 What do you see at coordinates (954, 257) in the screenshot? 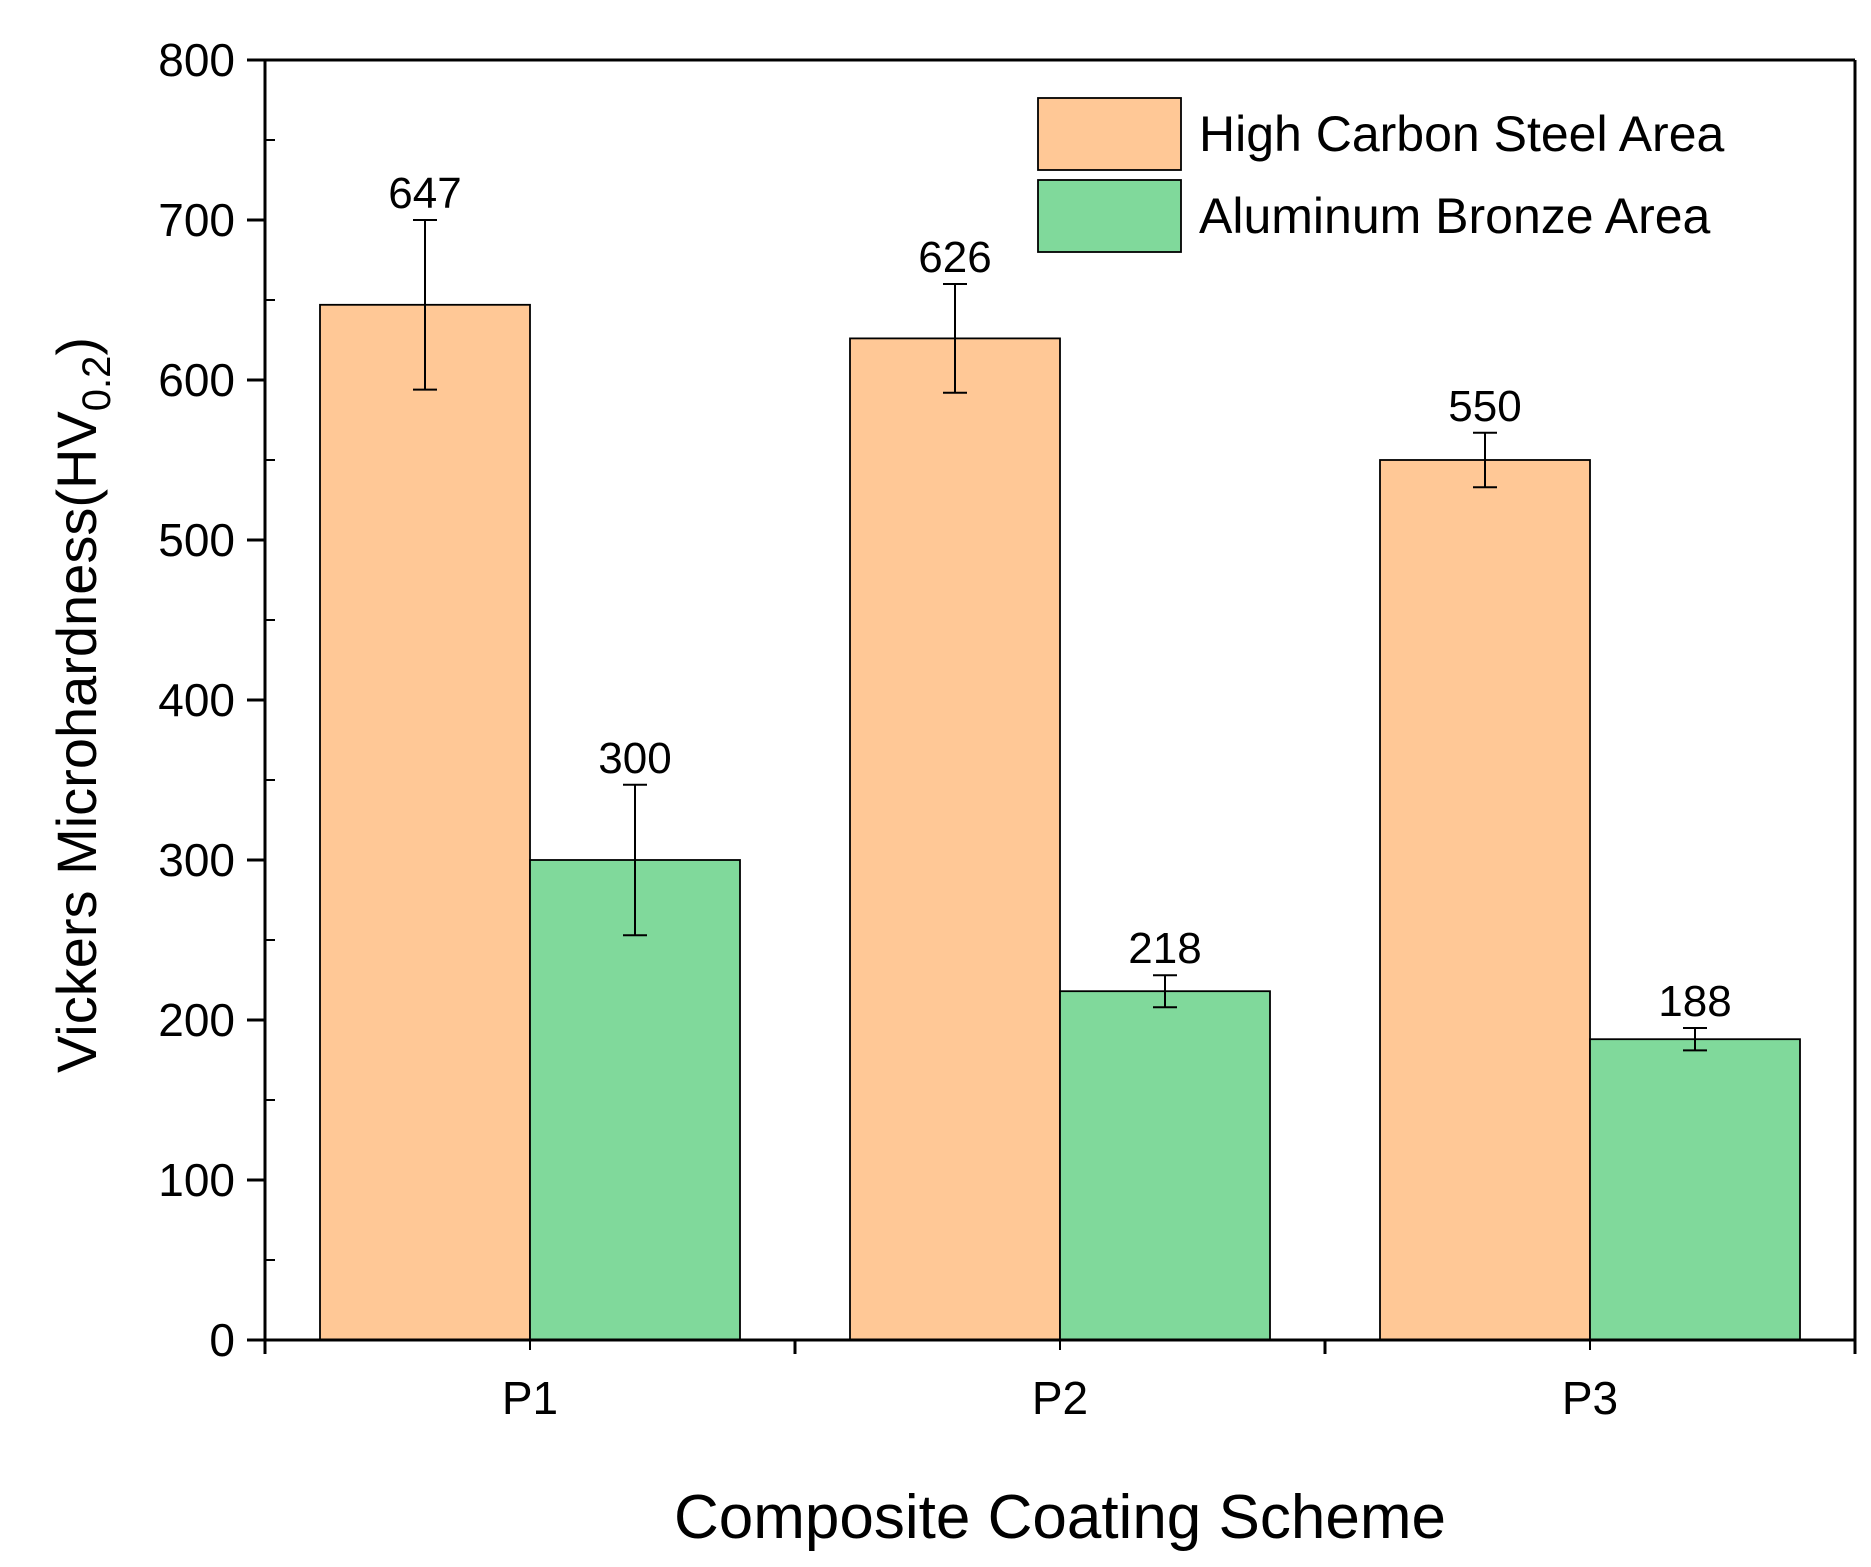
I see `data-label-p2-series-1: 626` at bounding box center [954, 257].